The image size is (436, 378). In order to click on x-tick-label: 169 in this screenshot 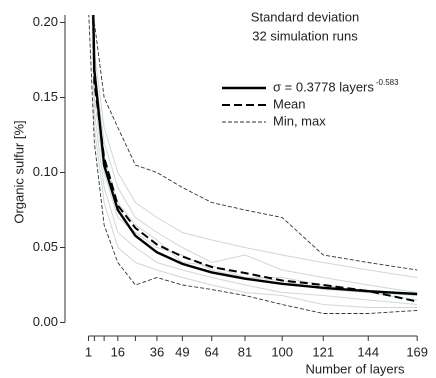, I will do `click(417, 351)`.